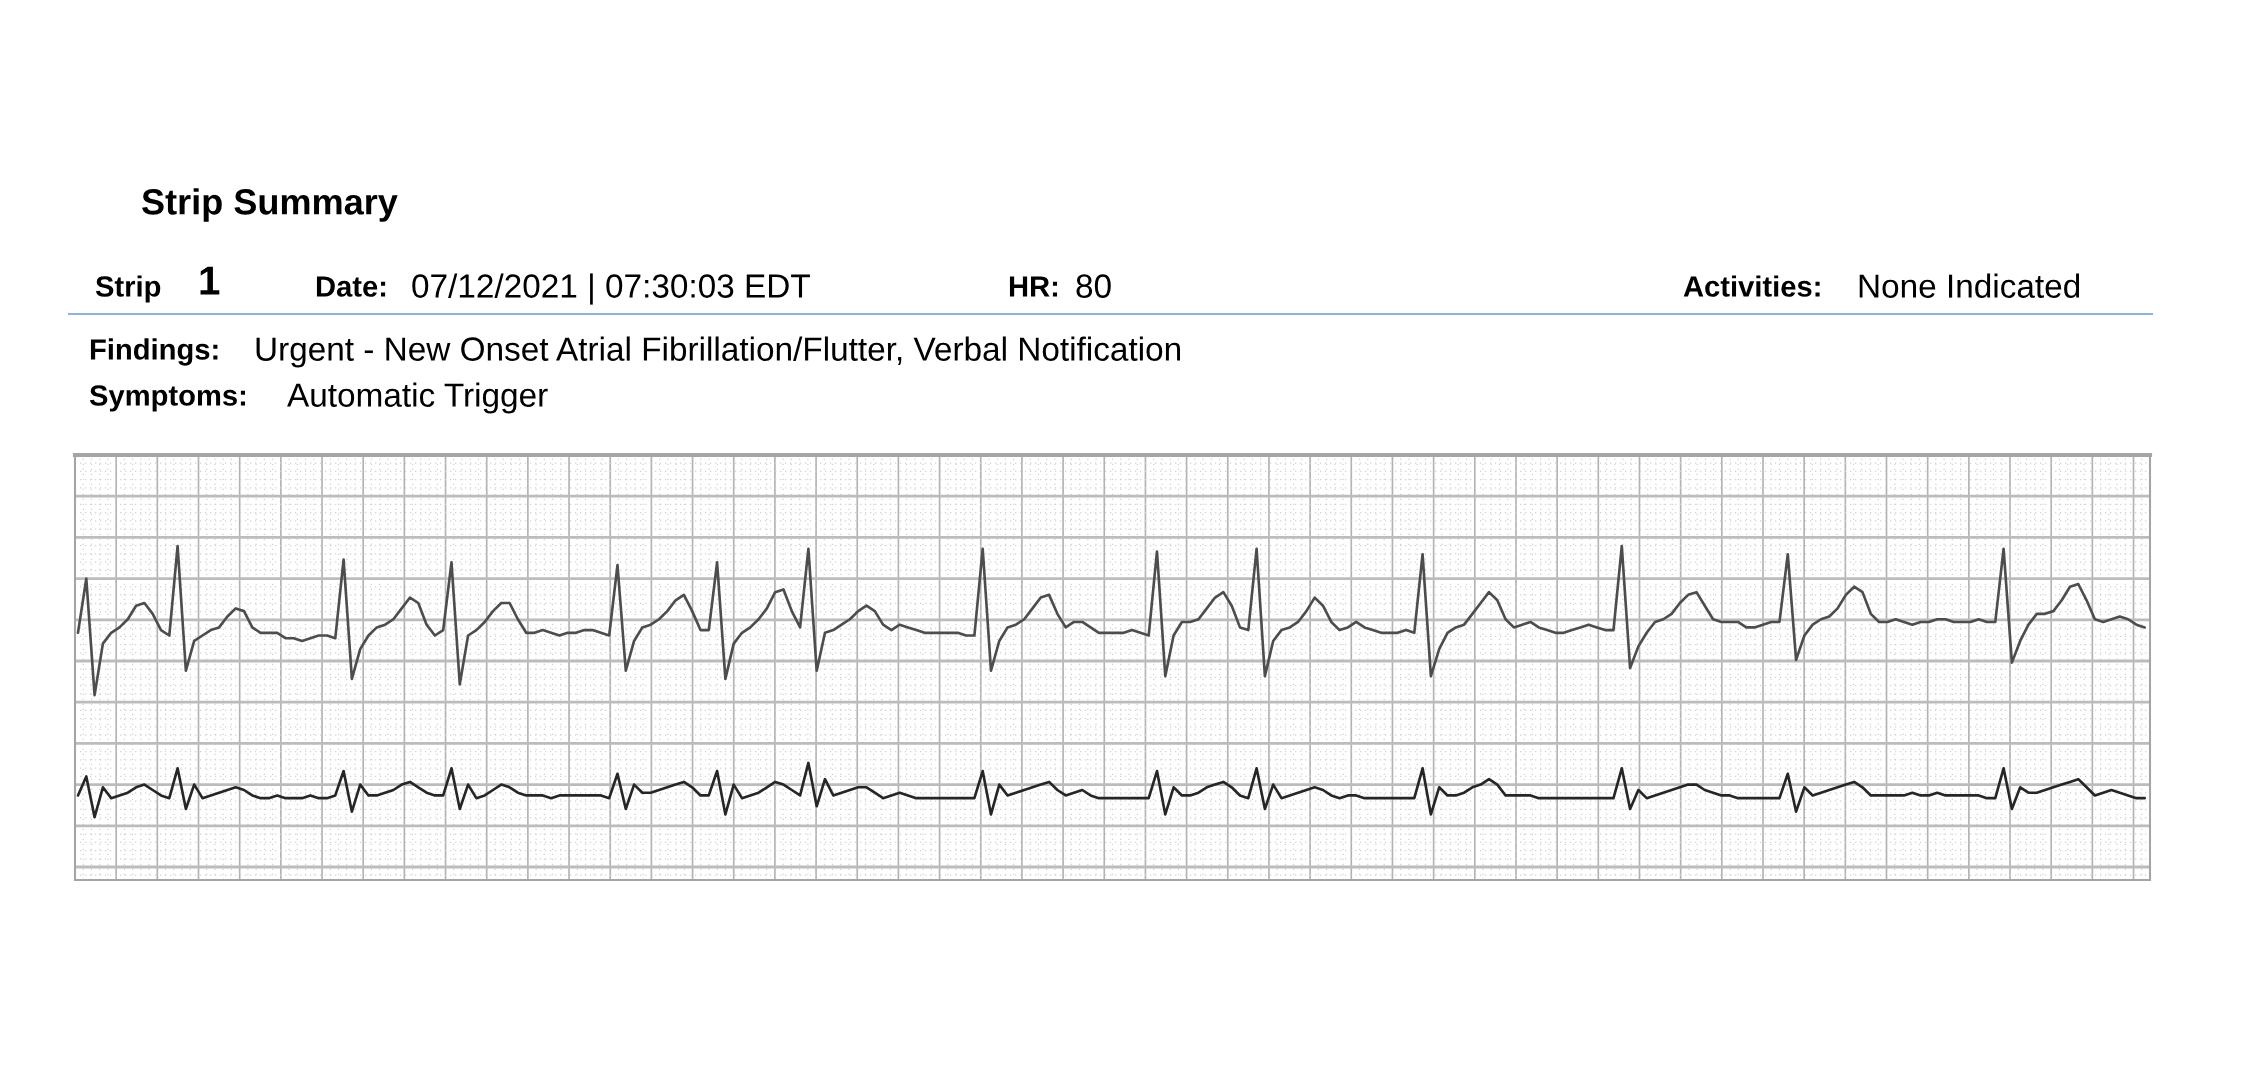 Image resolution: width=2242 pixels, height=1083 pixels. I want to click on text: 1, so click(210, 280).